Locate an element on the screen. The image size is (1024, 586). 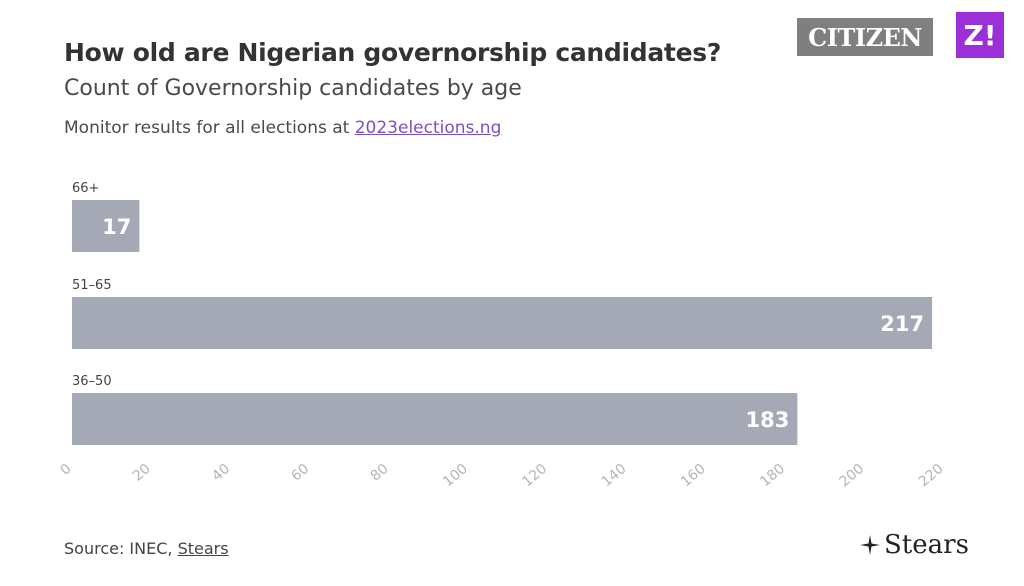
monitor-note-text: Monitor results for all elections at is located at coordinates (209, 128).